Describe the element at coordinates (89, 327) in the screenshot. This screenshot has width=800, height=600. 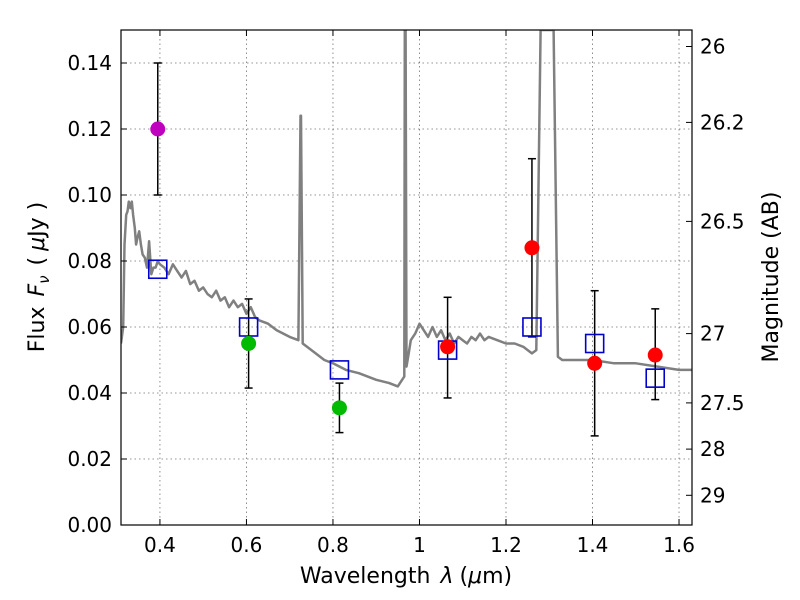
I see `y-tick-label-3: 0.06` at that location.